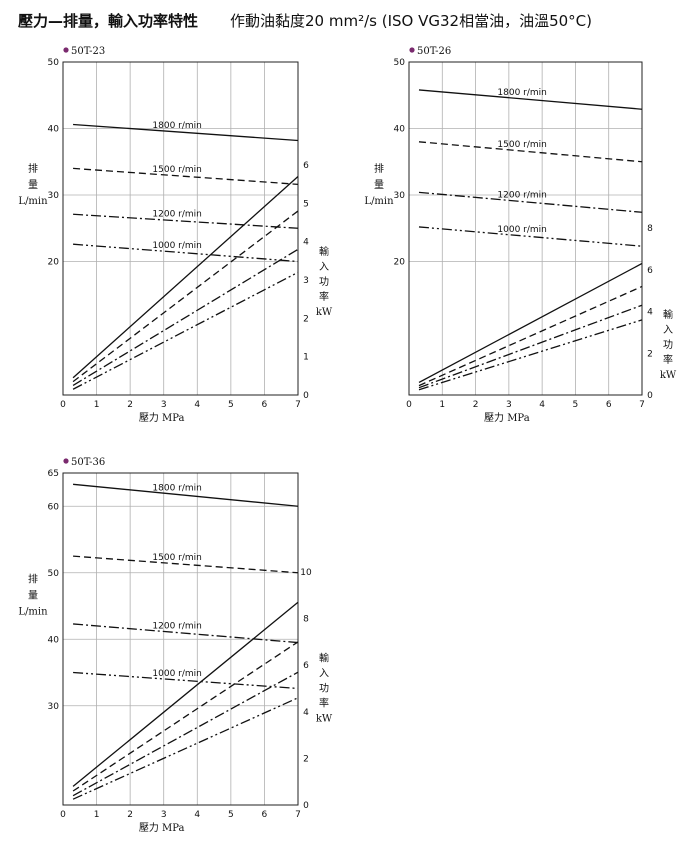 The height and width of the screenshot is (862, 700). What do you see at coordinates (306, 281) in the screenshot?
I see `y2-tick-label: 3` at bounding box center [306, 281].